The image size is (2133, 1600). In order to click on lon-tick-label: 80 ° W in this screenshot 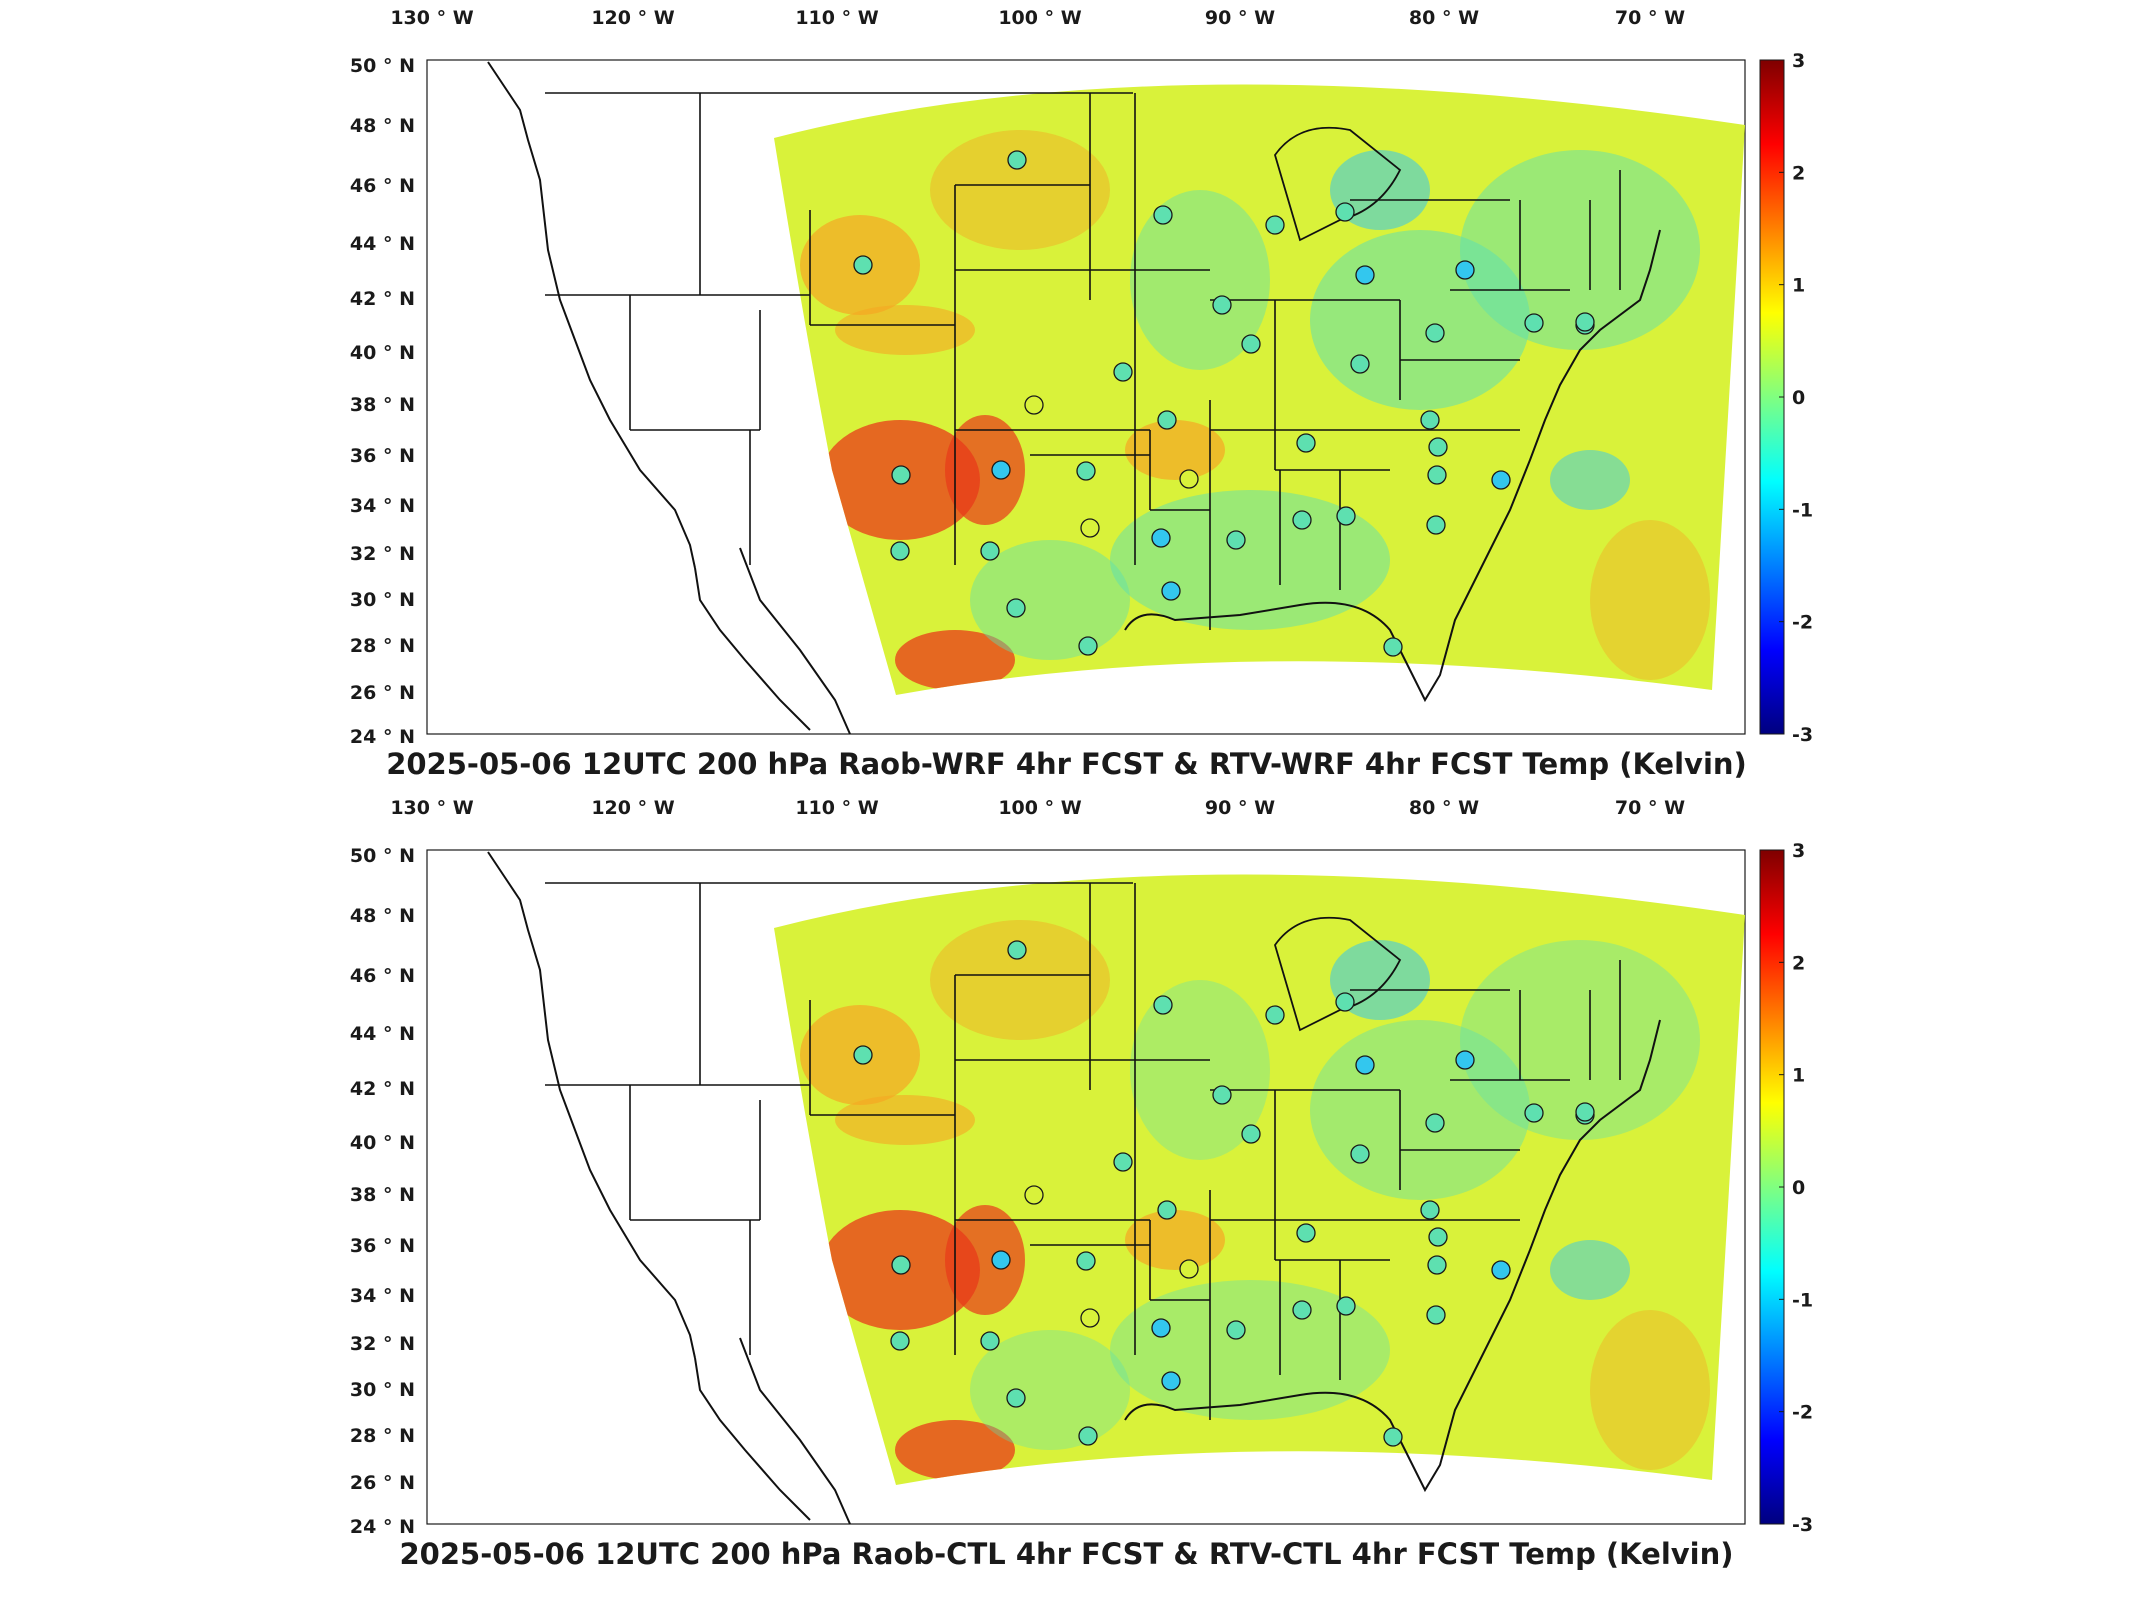, I will do `click(1444, 808)`.